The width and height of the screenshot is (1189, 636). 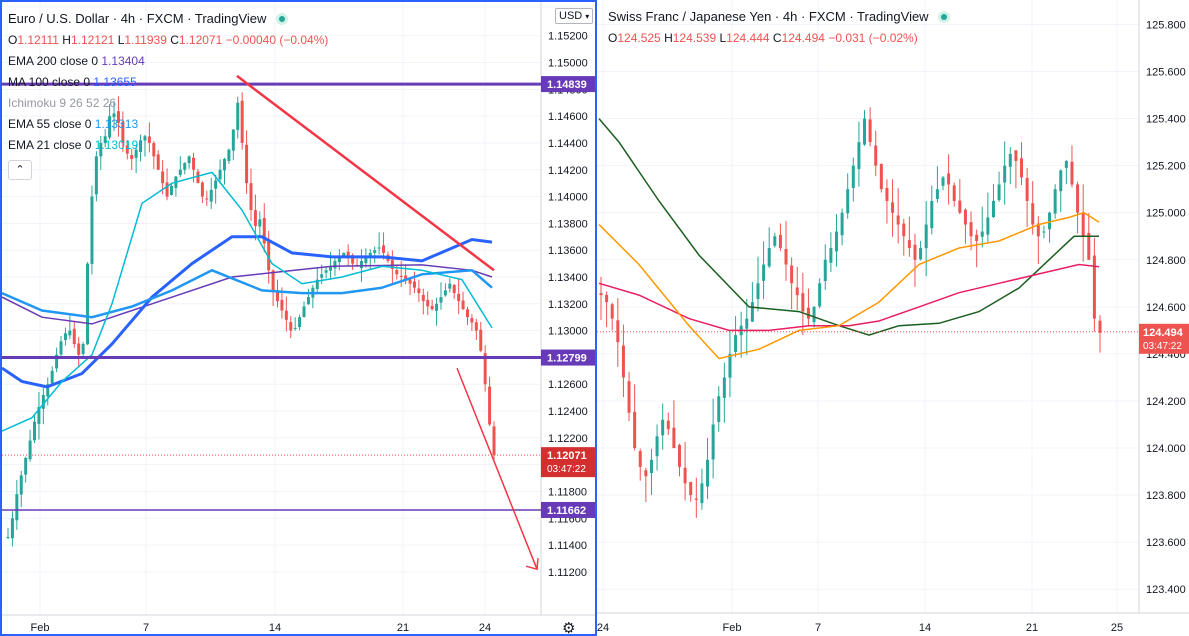 What do you see at coordinates (603, 628) in the screenshot?
I see `time-tick-label: 24` at bounding box center [603, 628].